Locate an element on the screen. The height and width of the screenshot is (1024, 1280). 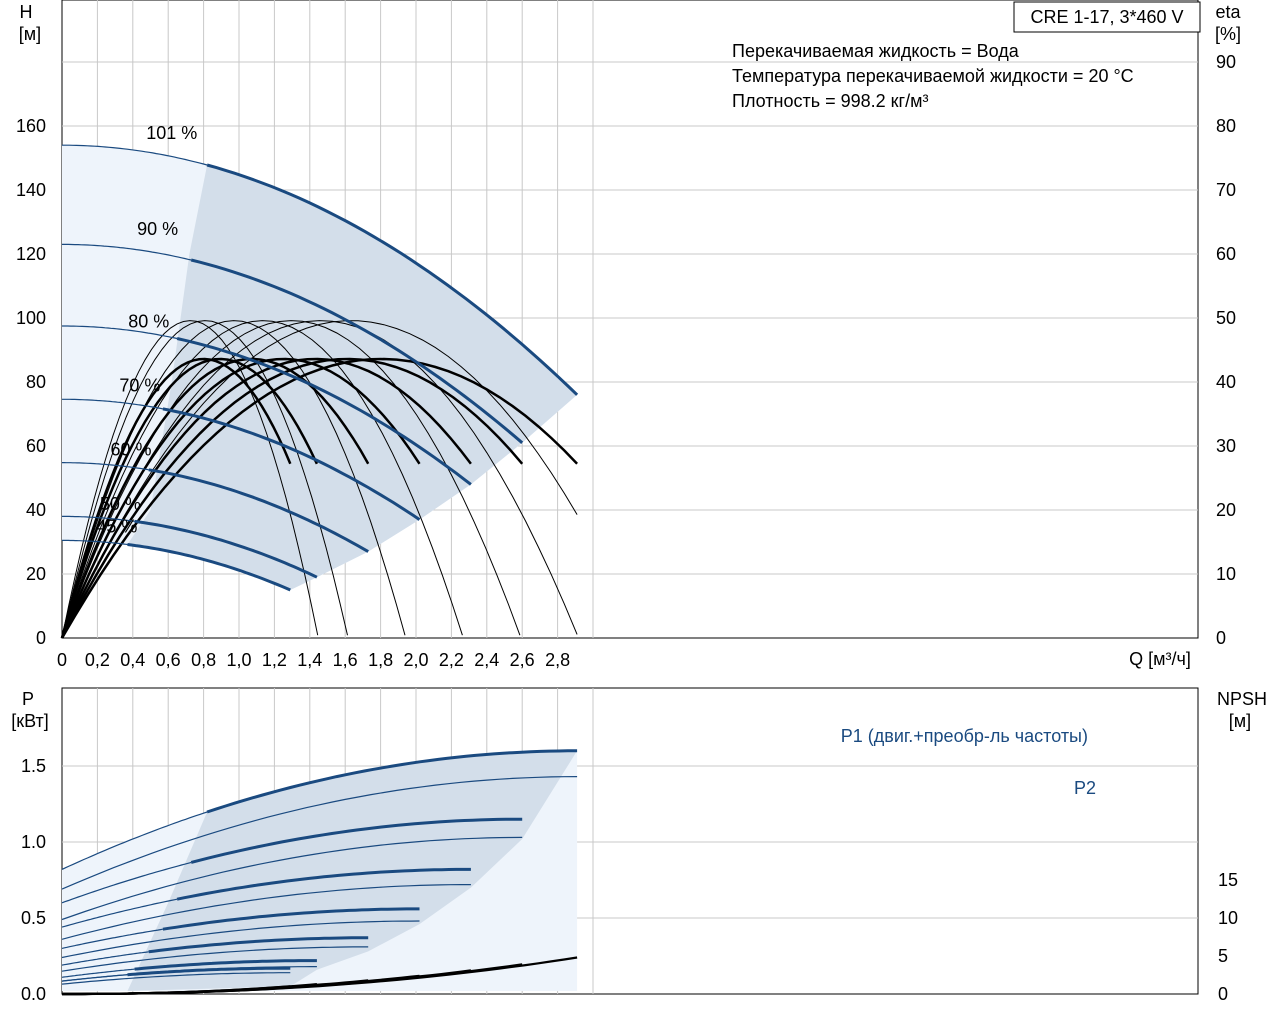
y-tick-label: 20 is located at coordinates (36, 574).